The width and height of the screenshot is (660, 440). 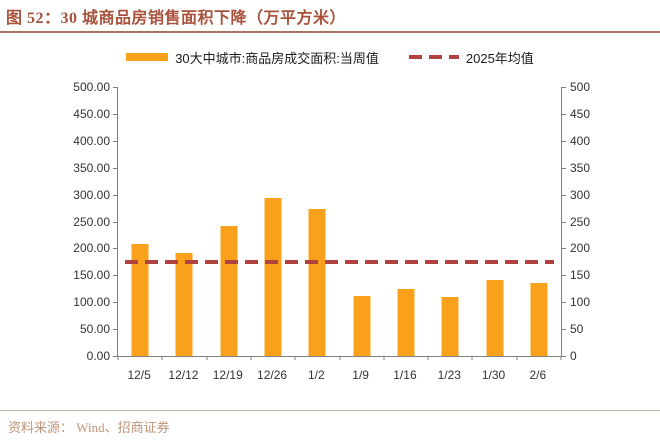 What do you see at coordinates (580, 221) in the screenshot?
I see `right-y-tick-label: 250` at bounding box center [580, 221].